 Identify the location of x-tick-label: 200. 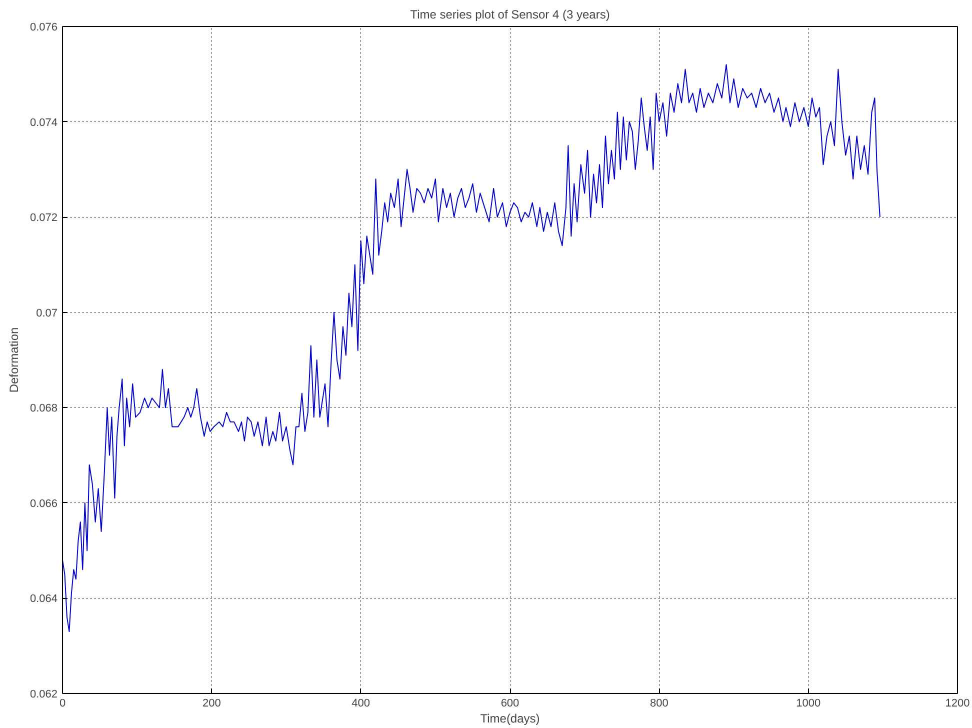
(211, 704).